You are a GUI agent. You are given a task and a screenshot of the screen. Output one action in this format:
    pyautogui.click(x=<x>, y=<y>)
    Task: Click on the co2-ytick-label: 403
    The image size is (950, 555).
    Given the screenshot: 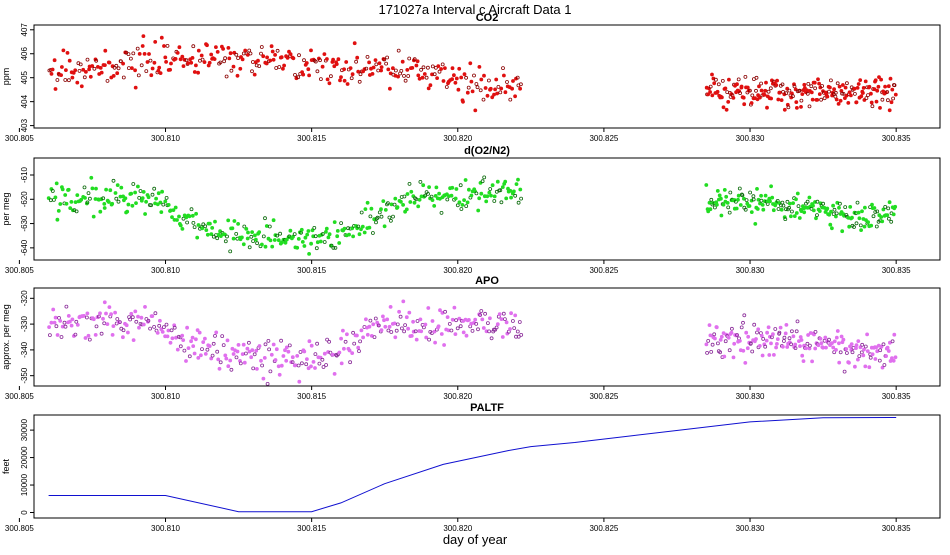 What is the action you would take?
    pyautogui.click(x=24, y=125)
    